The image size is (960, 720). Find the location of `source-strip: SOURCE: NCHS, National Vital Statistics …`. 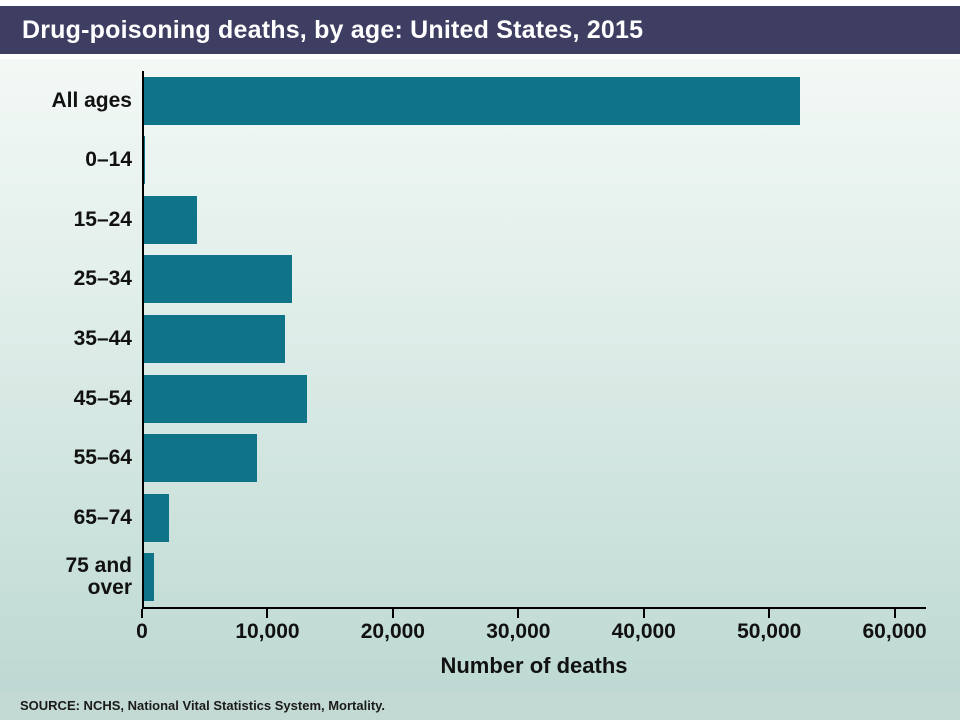

source-strip: SOURCE: NCHS, National Vital Statistics … is located at coordinates (480, 705).